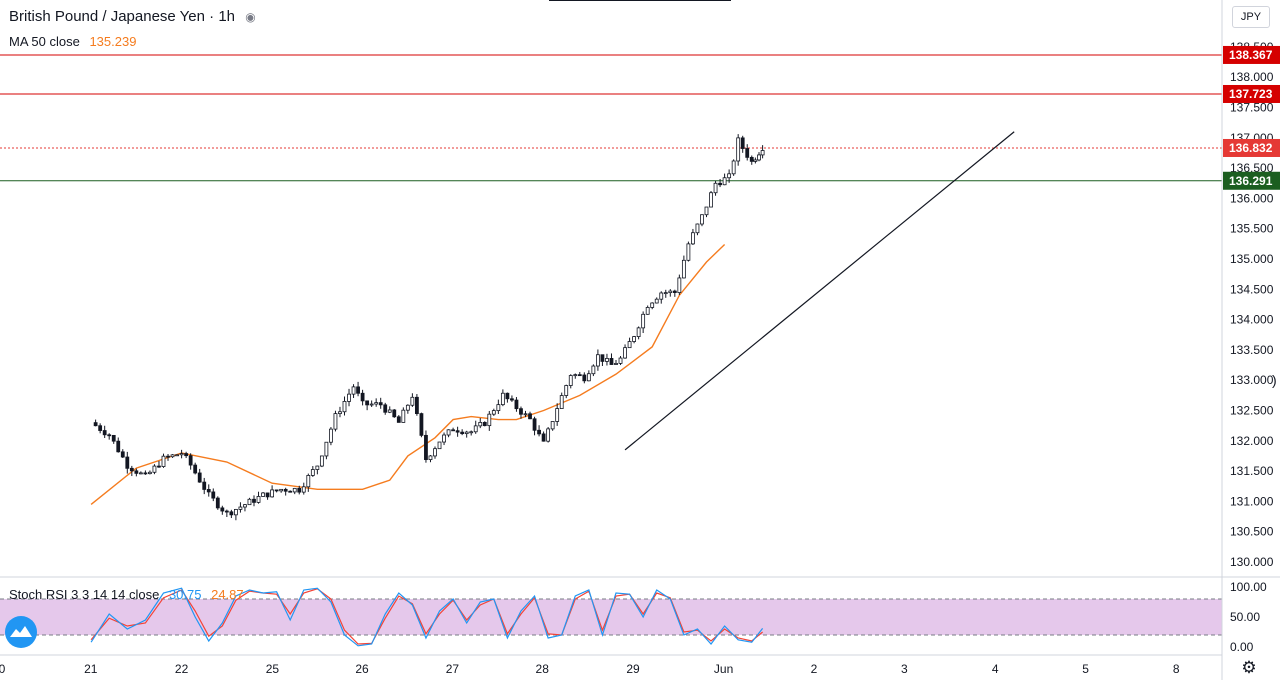 The width and height of the screenshot is (1280, 685). I want to click on currency-button: JPY, so click(1251, 17).